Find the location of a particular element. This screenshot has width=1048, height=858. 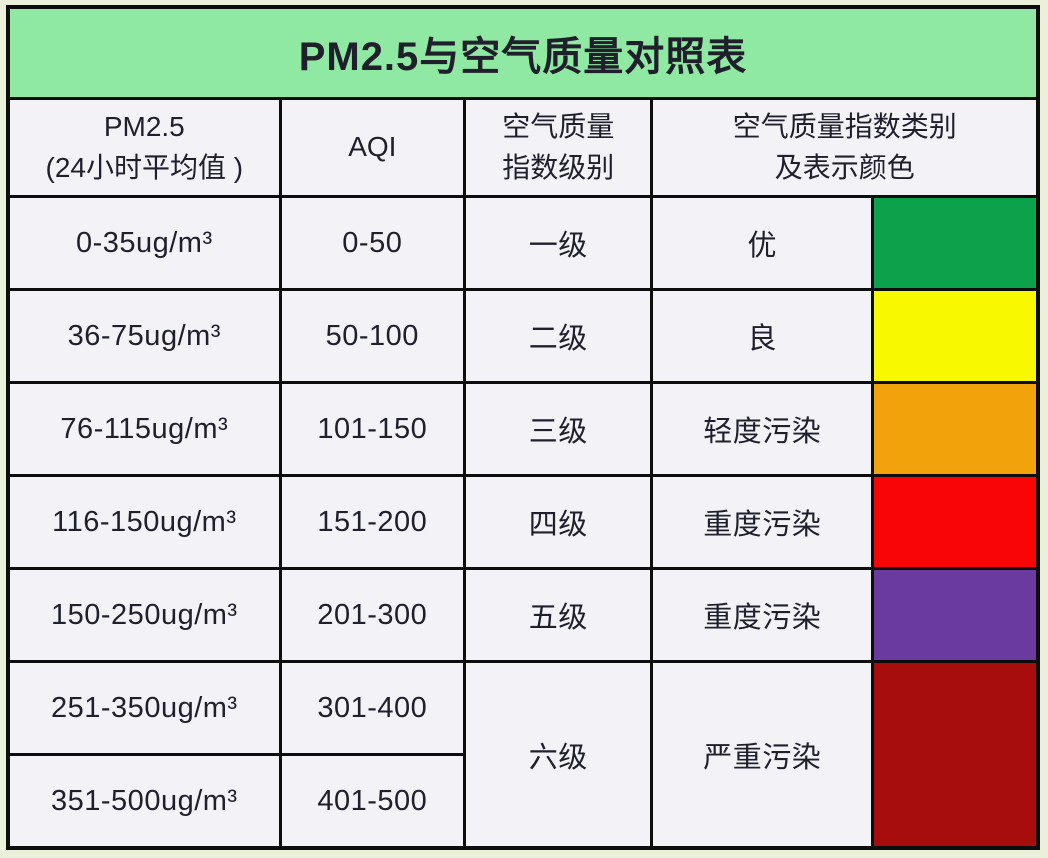

aqi-cell: 301-400 is located at coordinates (372, 708).